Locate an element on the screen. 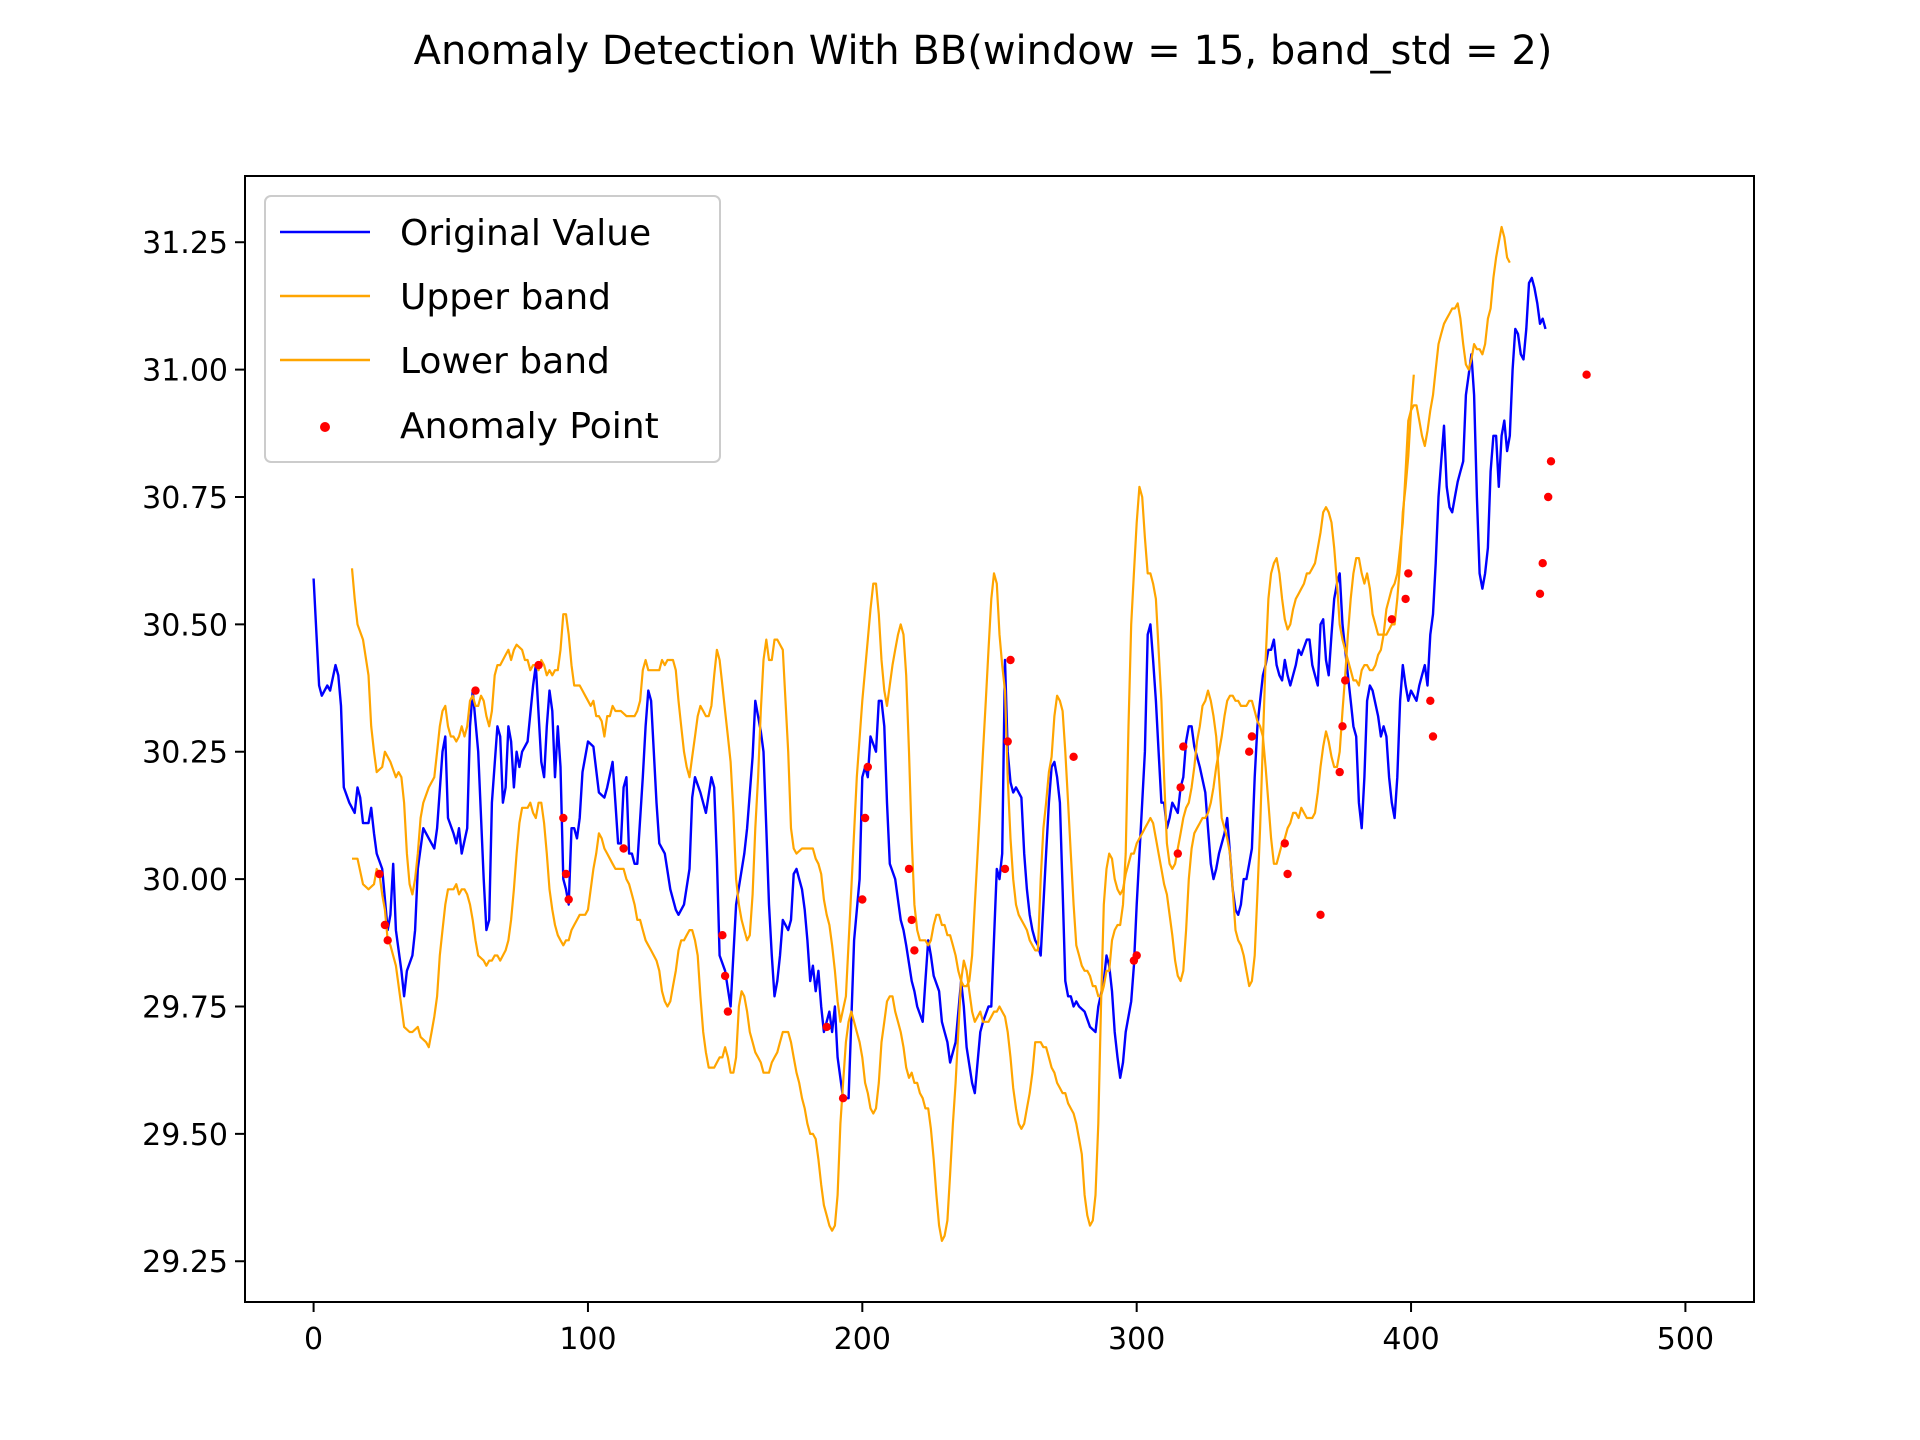 The height and width of the screenshot is (1440, 1920). x-tick-label: 200 is located at coordinates (862, 1339).